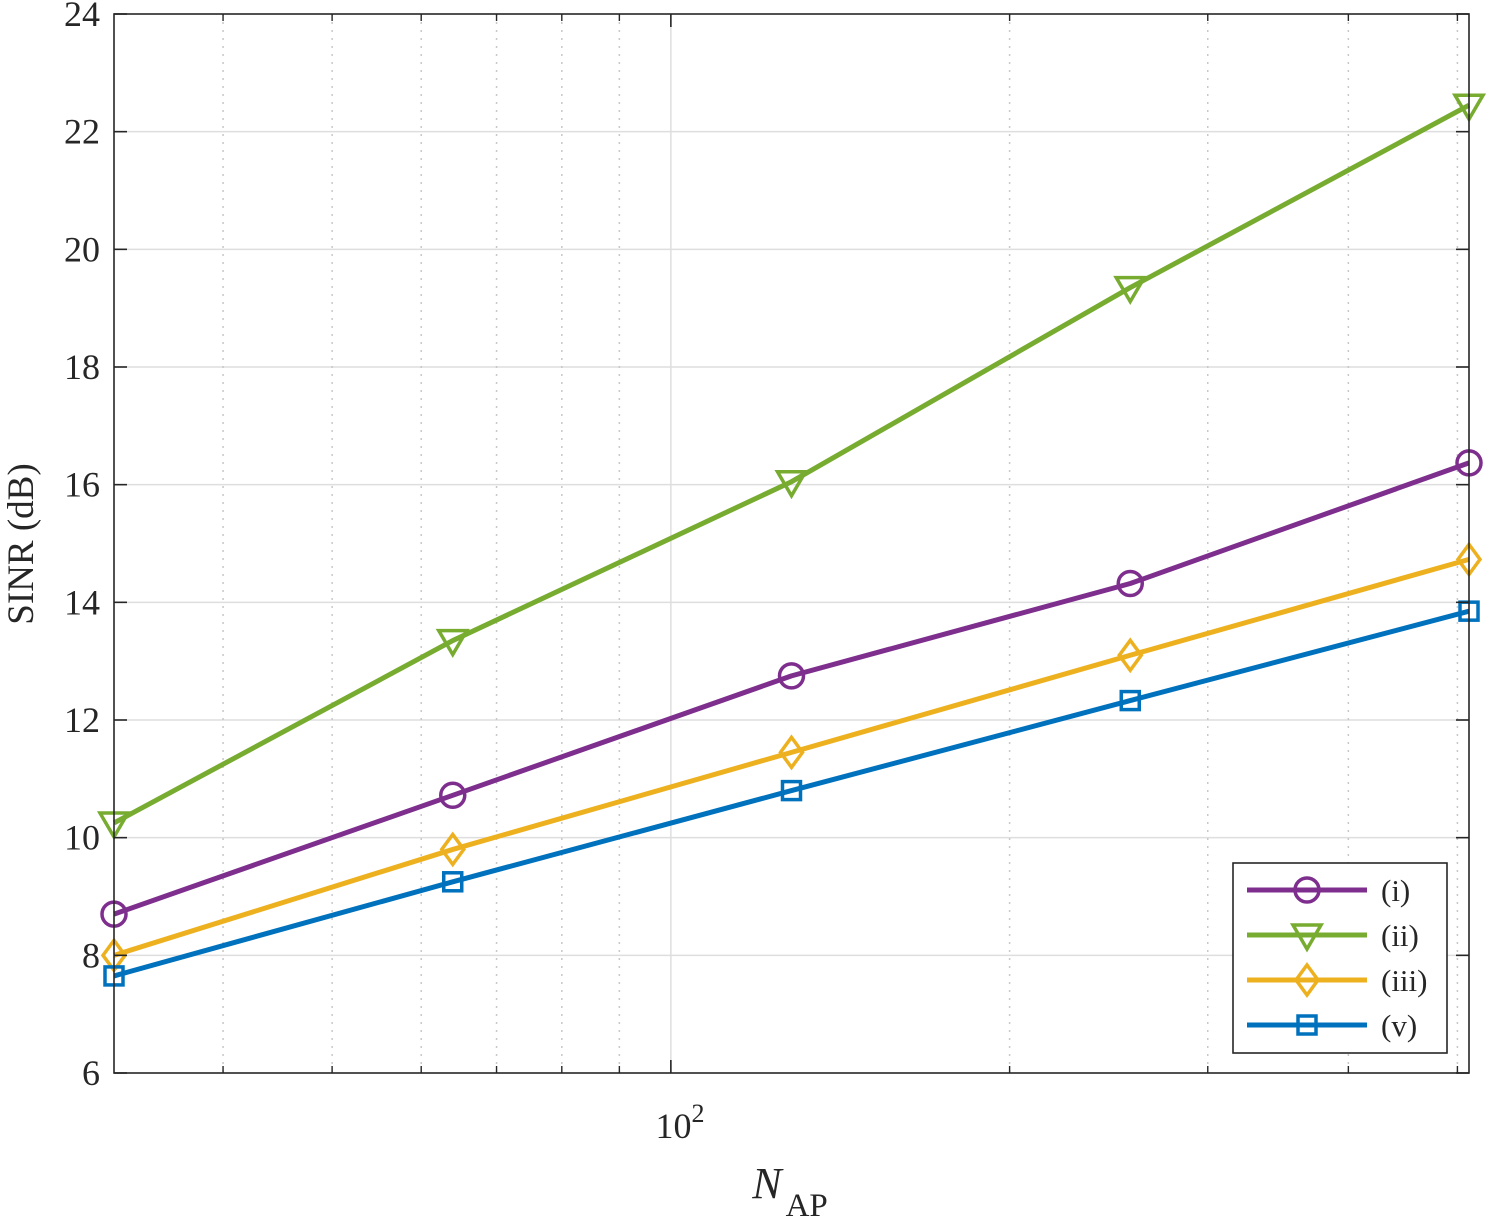 The image size is (1491, 1220). What do you see at coordinates (91, 1073) in the screenshot?
I see `y-tick-label: 6` at bounding box center [91, 1073].